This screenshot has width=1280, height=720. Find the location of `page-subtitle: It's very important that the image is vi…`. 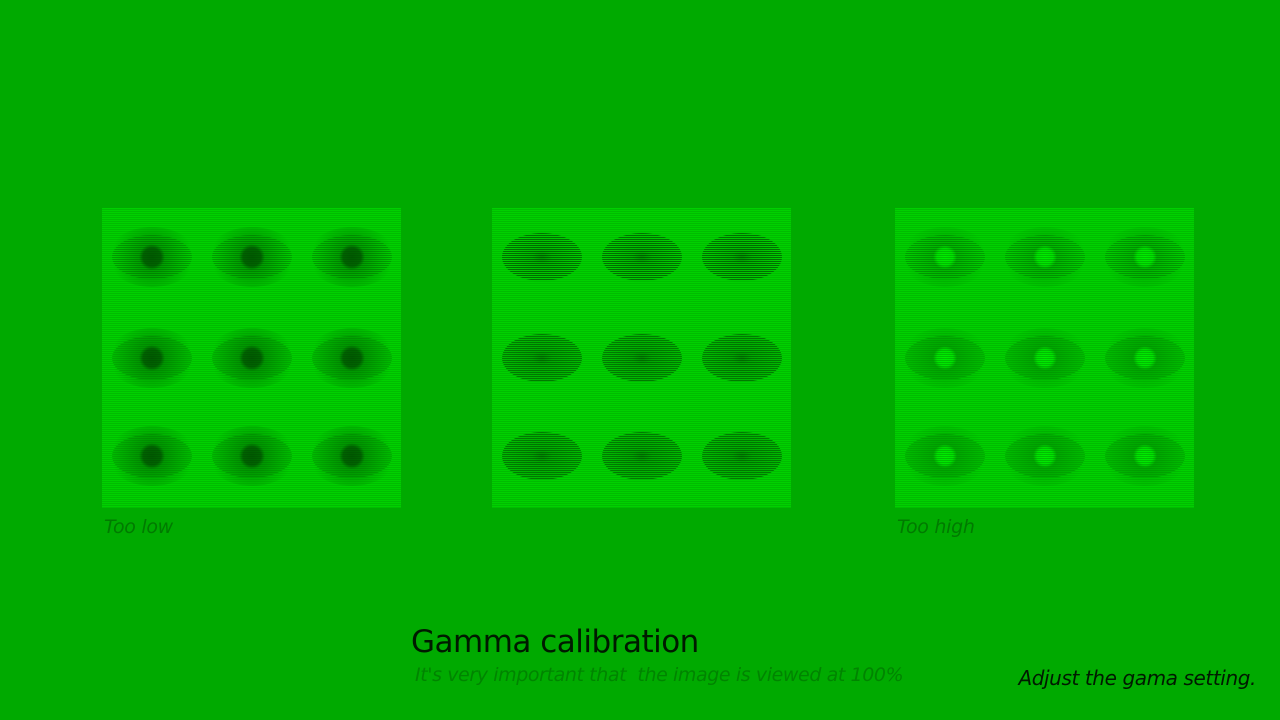

page-subtitle: It's very important that the image is vi… is located at coordinates (659, 675).